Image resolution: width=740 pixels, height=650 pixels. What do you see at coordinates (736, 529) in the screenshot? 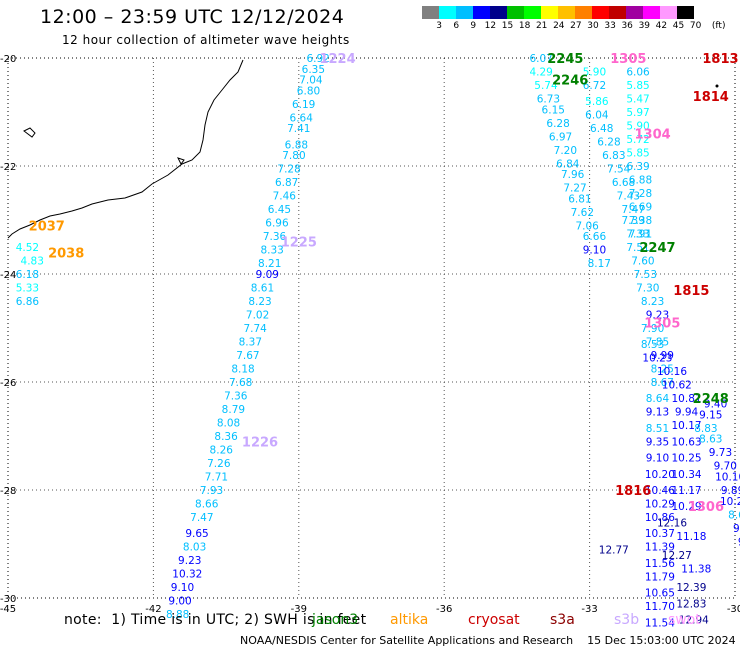
I see `swh-value-label: 9.84` at bounding box center [736, 529].